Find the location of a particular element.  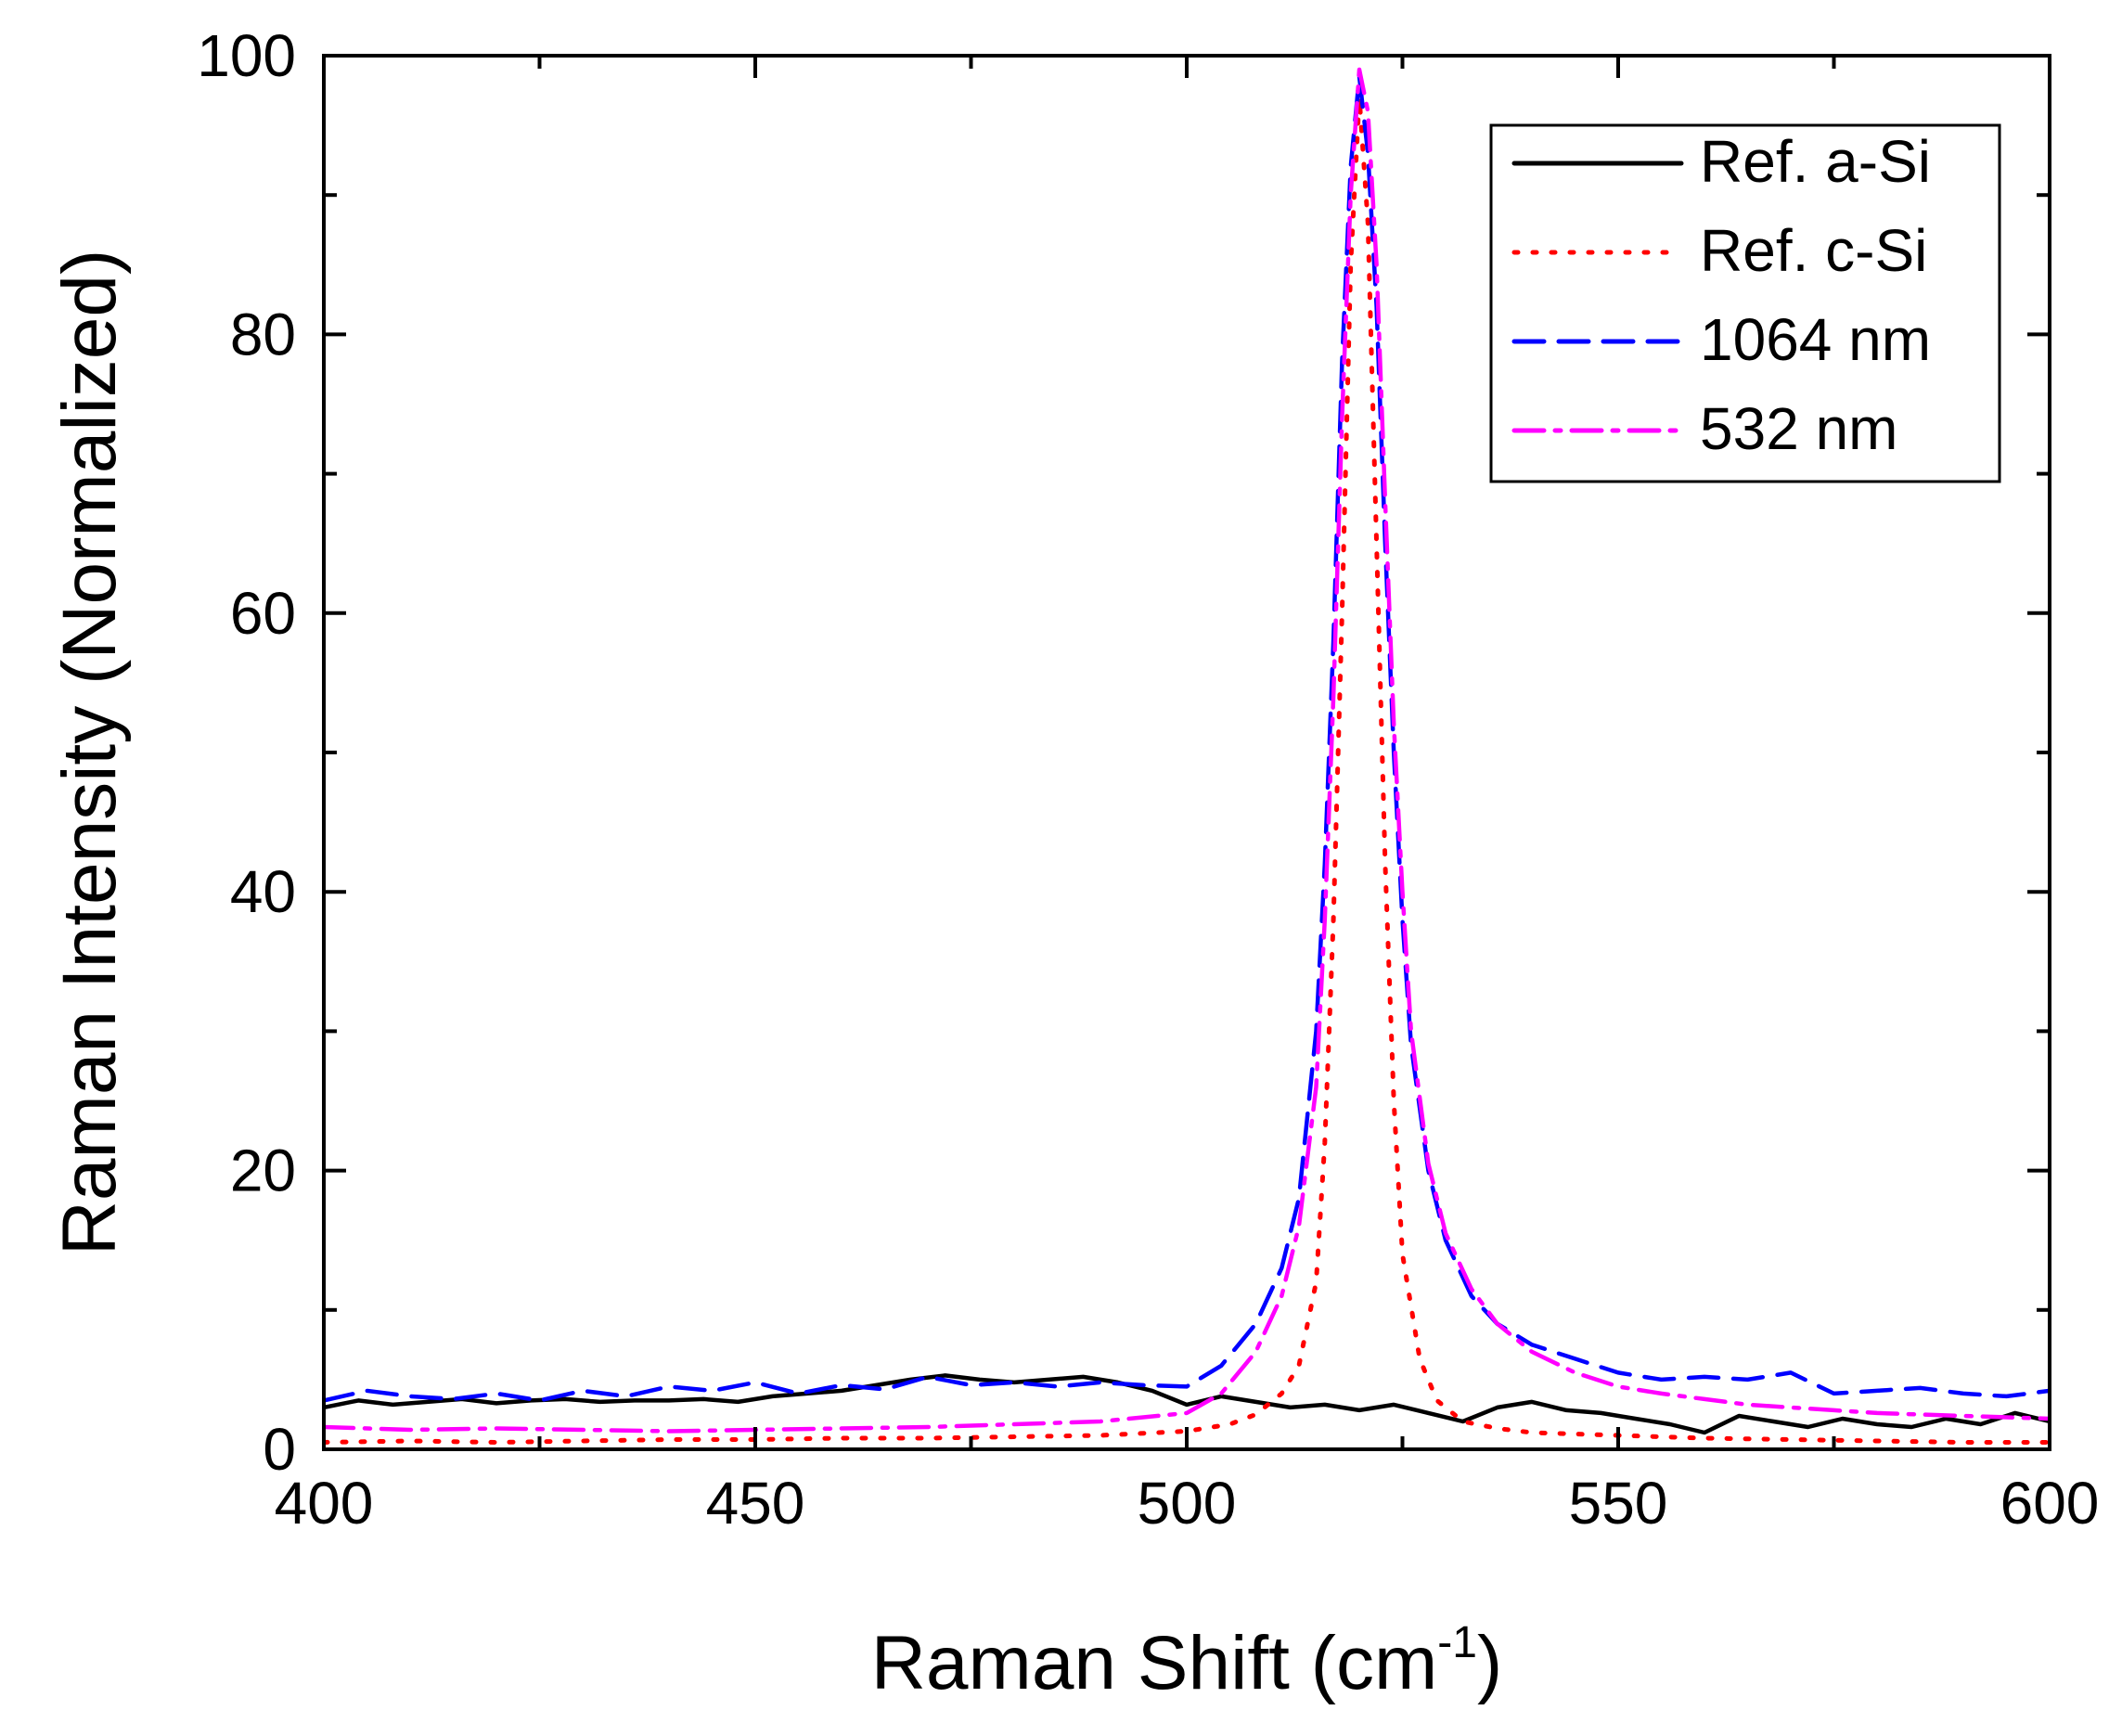

x-tick-label: 550 is located at coordinates (1618, 1503).